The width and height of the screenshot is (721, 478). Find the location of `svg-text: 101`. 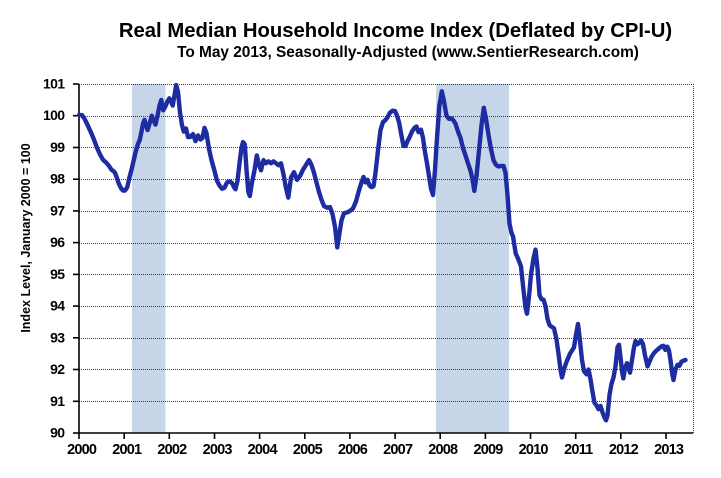

svg-text: 101 is located at coordinates (54, 84).